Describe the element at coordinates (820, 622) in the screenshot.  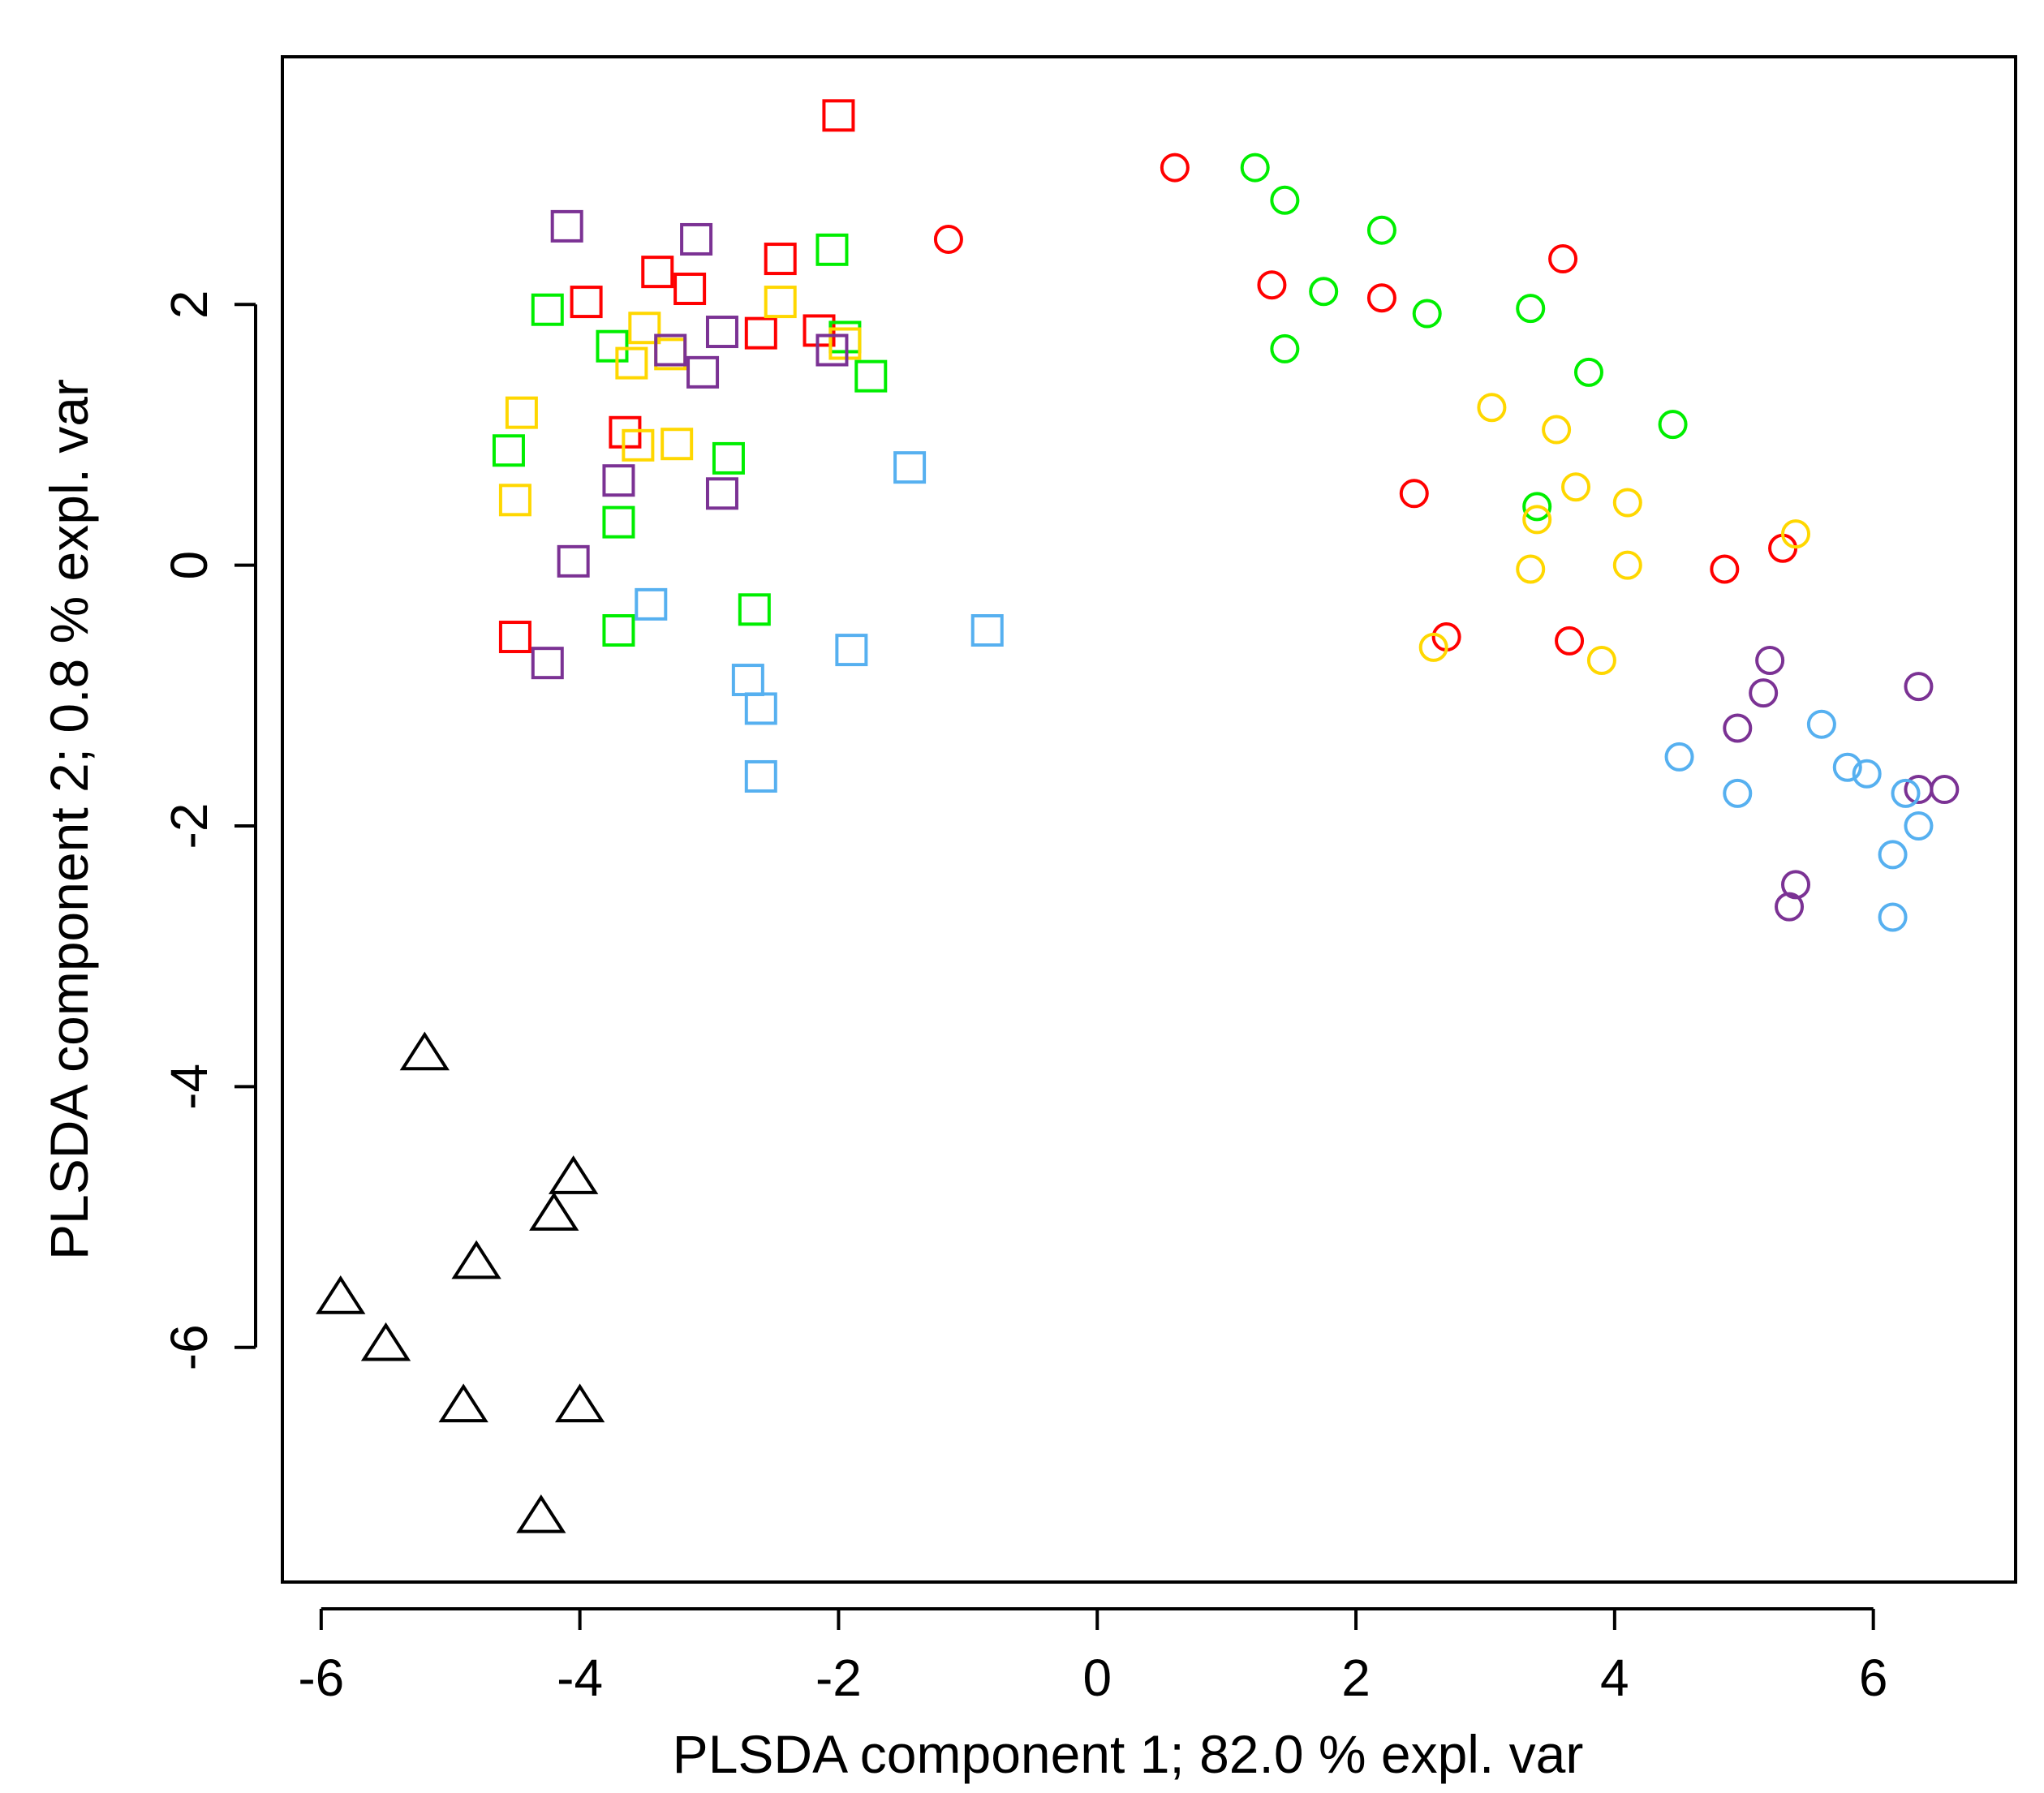
I see `series-blue-square` at that location.